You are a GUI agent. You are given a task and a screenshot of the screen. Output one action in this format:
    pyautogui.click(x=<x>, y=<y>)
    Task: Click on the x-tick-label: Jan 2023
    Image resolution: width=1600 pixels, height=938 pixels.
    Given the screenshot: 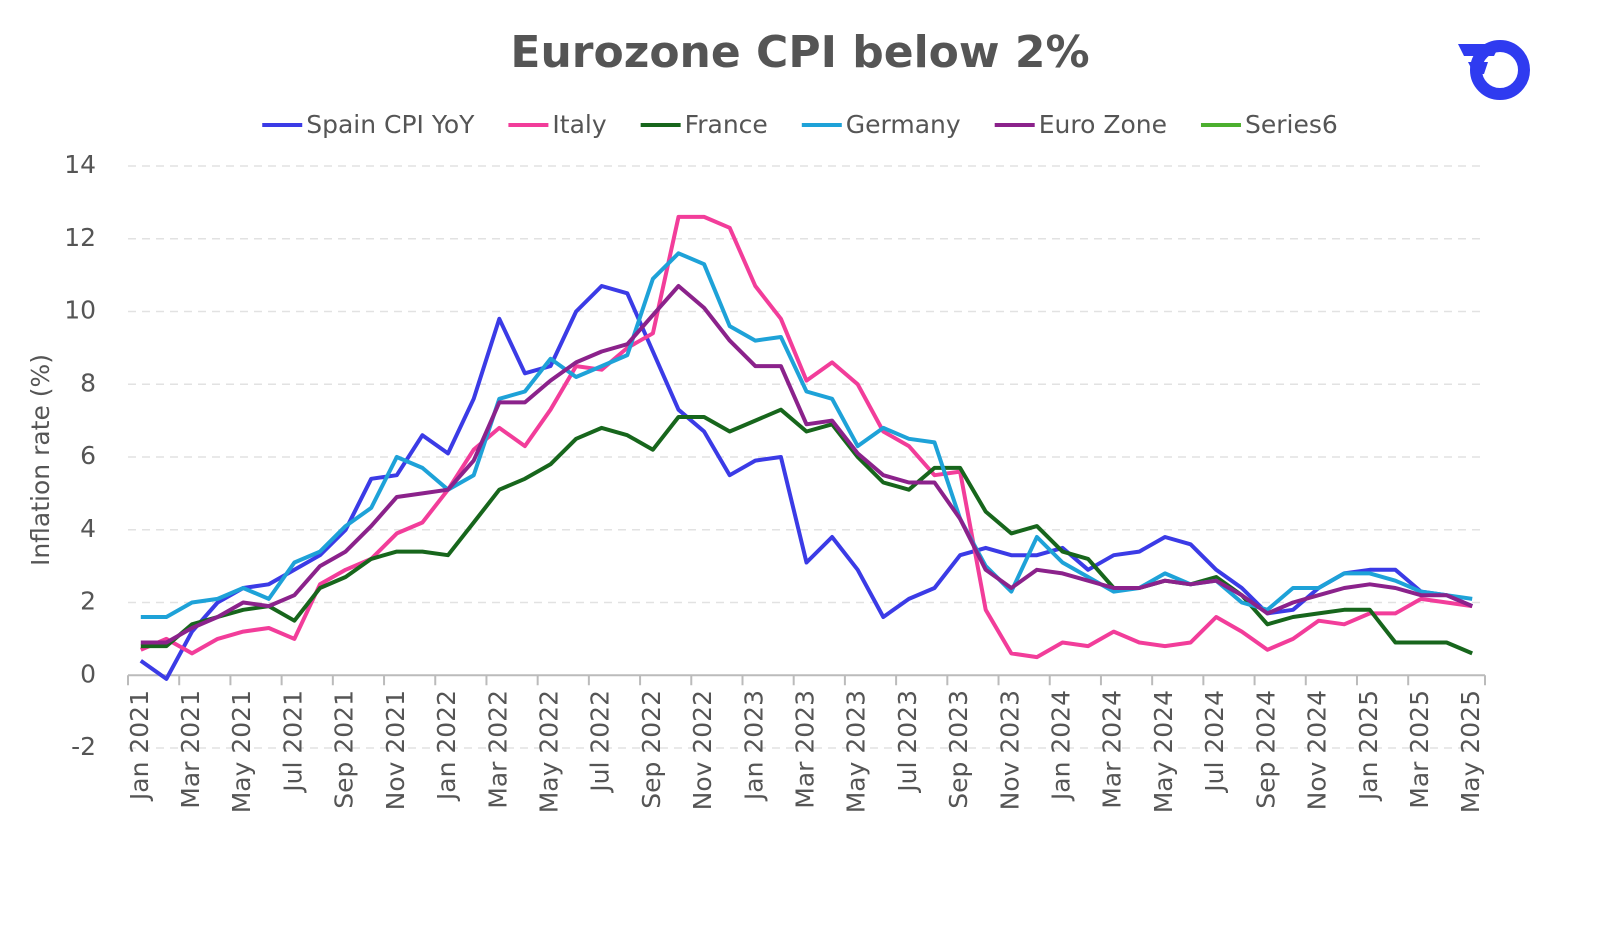 What is the action you would take?
    pyautogui.click(x=753, y=746)
    